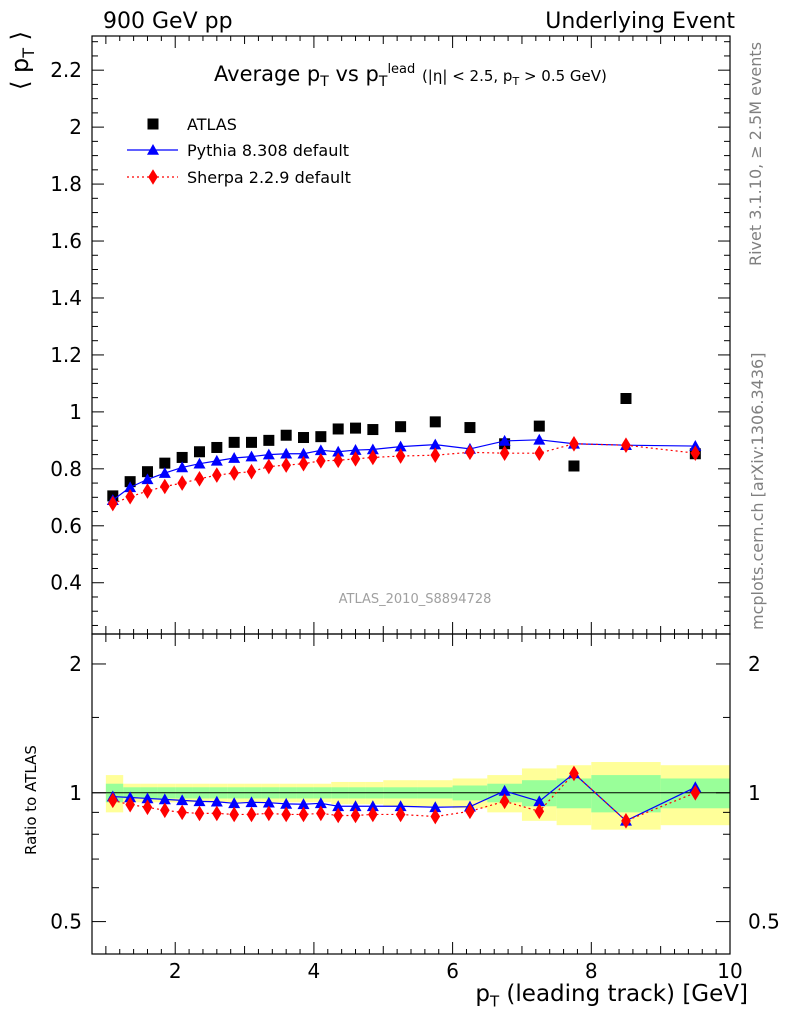 The image size is (786, 1024). I want to click on y-tick-label: 1.8, so click(66, 184).